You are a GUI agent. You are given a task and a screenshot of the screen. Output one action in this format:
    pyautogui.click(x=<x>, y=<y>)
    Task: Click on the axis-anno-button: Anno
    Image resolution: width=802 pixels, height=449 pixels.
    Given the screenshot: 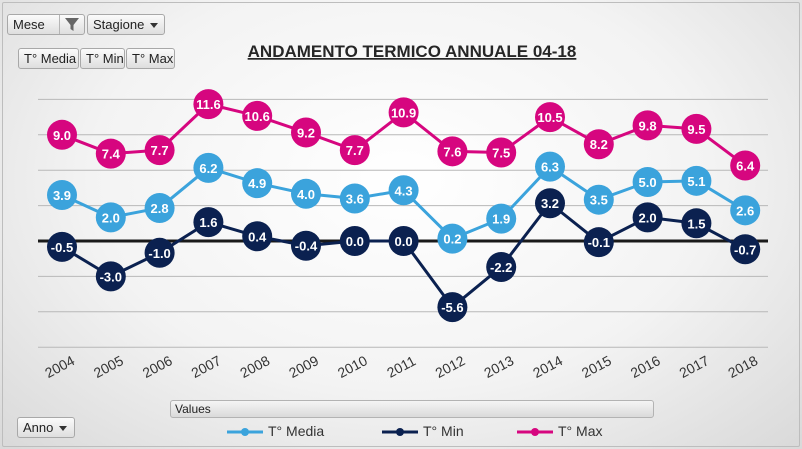 What is the action you would take?
    pyautogui.click(x=46, y=427)
    